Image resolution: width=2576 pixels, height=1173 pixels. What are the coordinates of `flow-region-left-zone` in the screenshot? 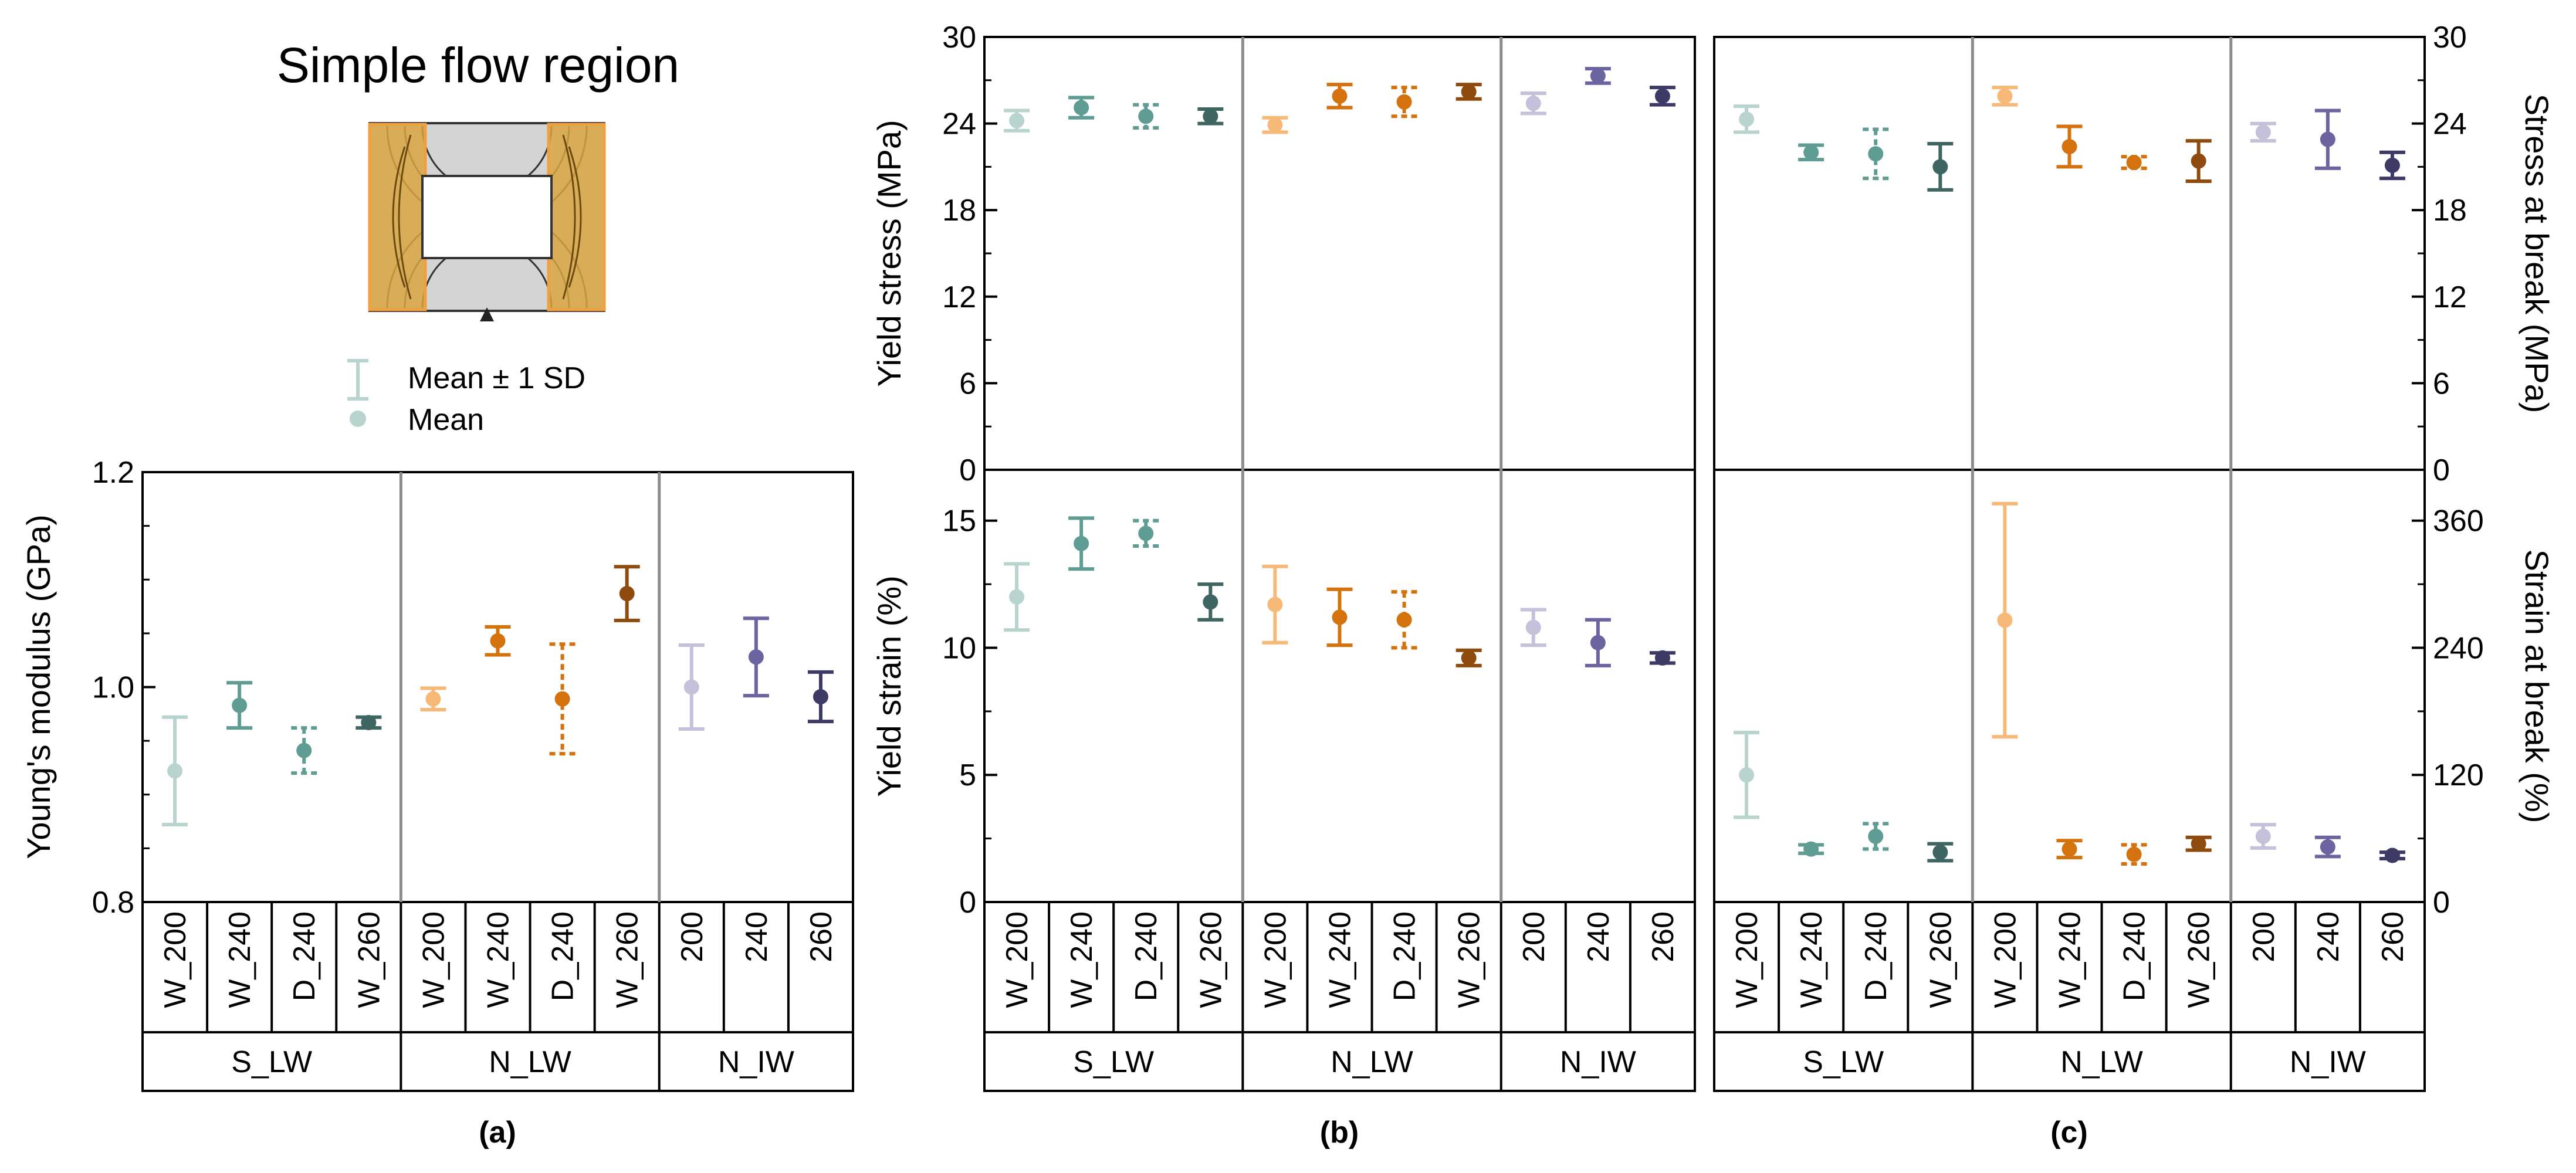 It's located at (397, 217).